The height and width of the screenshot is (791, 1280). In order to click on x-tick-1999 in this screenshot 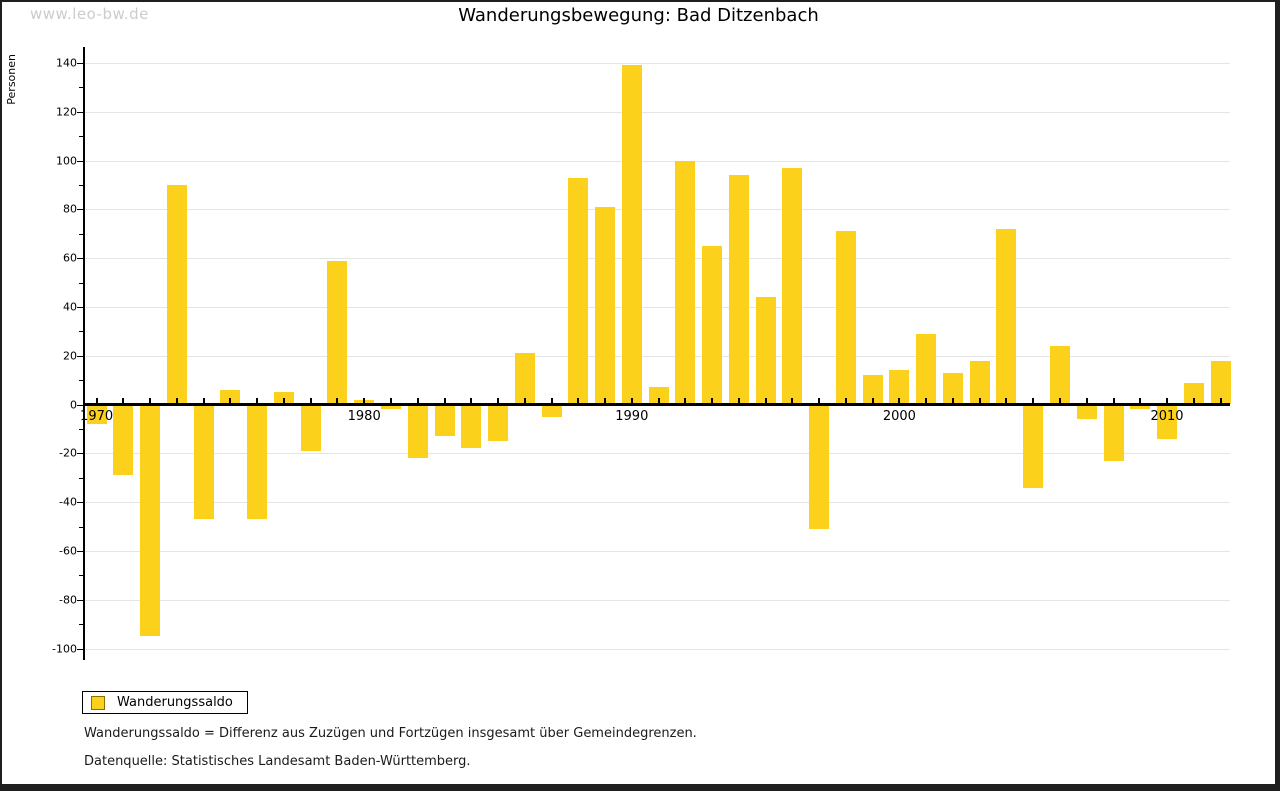, I will do `click(872, 401)`.